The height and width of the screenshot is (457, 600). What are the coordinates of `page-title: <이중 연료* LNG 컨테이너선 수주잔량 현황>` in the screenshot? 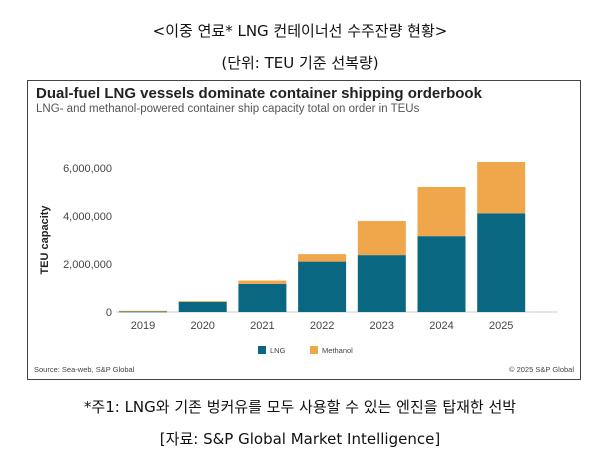 It's located at (300, 31).